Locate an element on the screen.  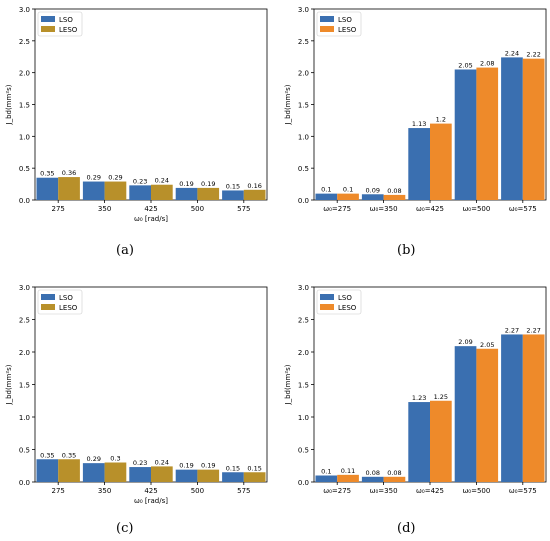
data-label-leso-3: 2.05 is located at coordinates (487, 345).